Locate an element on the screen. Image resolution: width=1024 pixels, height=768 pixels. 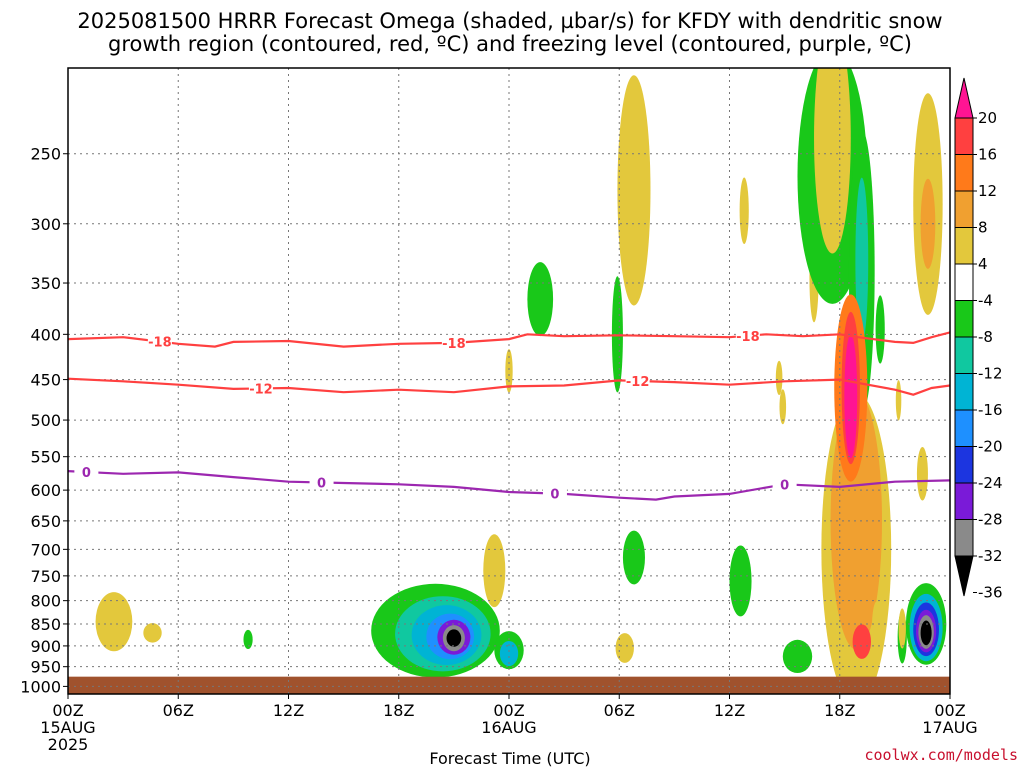
contour-label-2-0: 0 is located at coordinates (86, 473).